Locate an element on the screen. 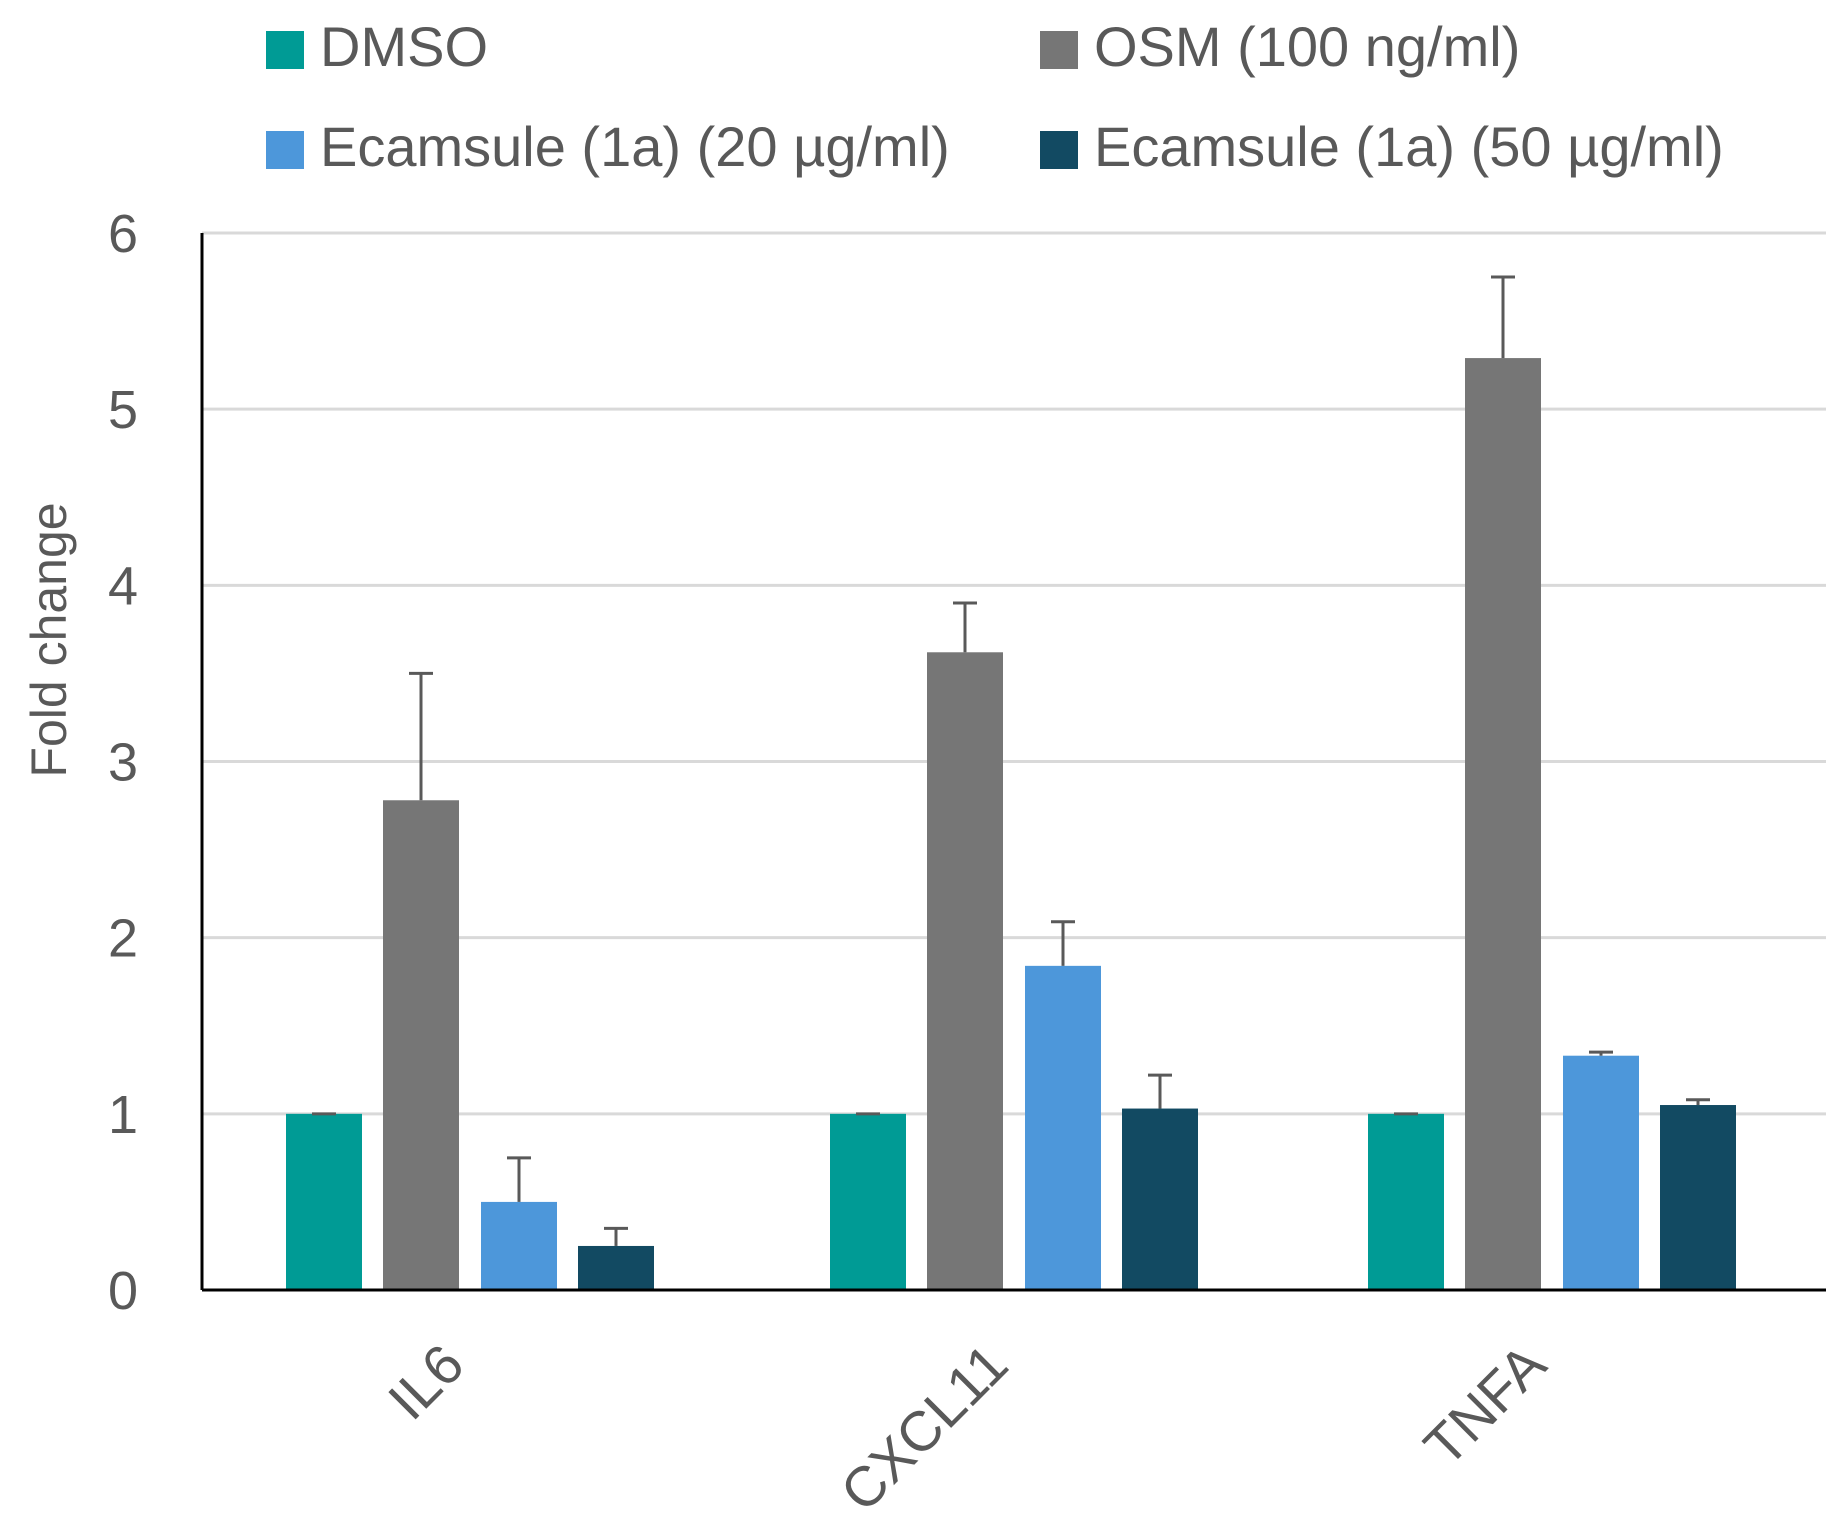 This screenshot has height=1539, width=1844. y-tick-label: 3 is located at coordinates (123, 763).